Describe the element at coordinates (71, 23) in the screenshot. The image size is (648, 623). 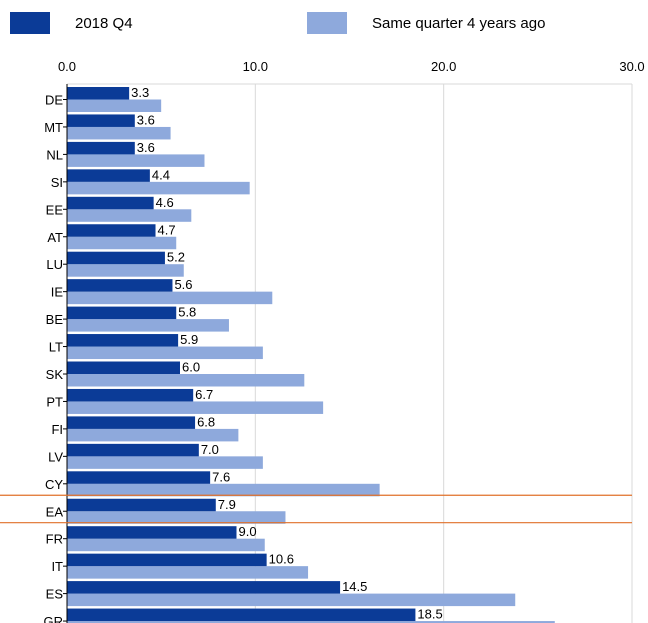
I see `legend-item-current: 2018 Q4` at that location.